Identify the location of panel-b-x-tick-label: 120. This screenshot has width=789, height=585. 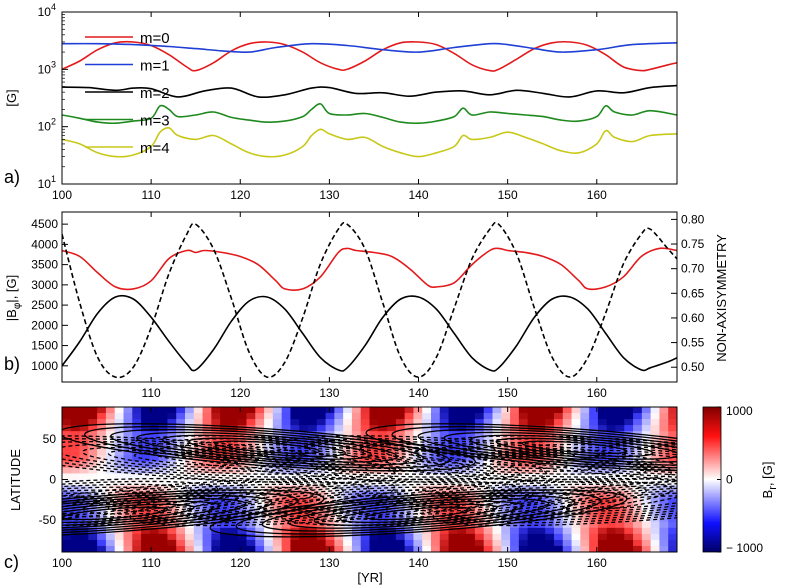
(240, 393).